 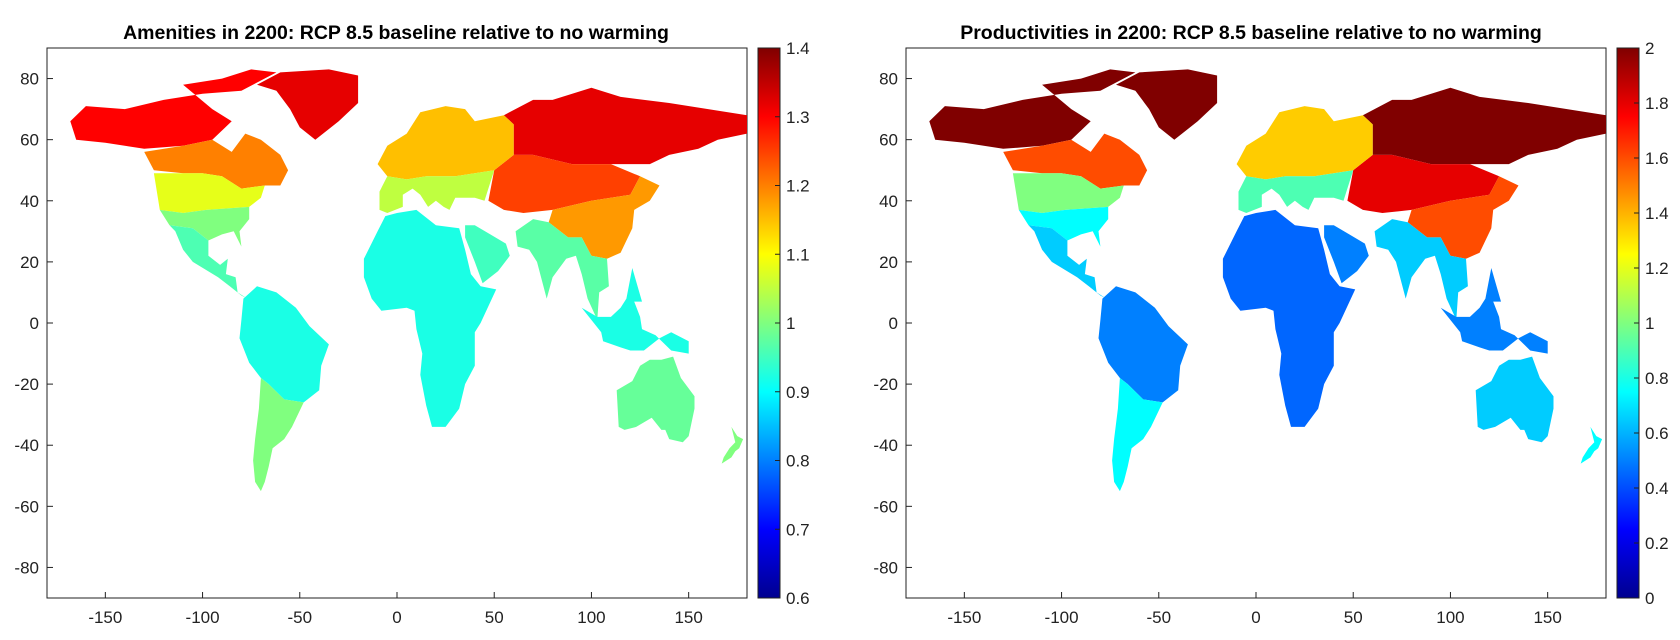 I want to click on colorbar-ticks: 2 1.8 1.6 1.4 1.2 1 0.8 0.6 0.4 0.2 0, so click(x=1651, y=323).